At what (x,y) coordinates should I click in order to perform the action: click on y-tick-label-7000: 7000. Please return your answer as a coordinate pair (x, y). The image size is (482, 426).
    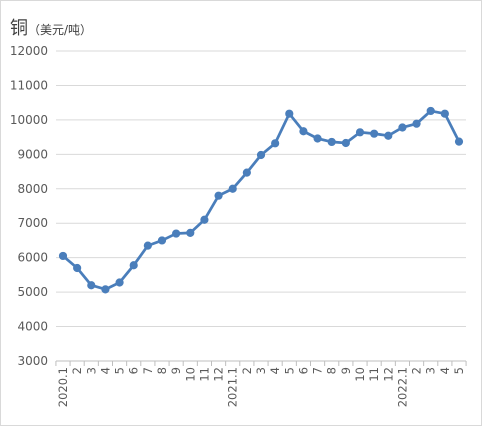
    Looking at the image, I should click on (32, 223).